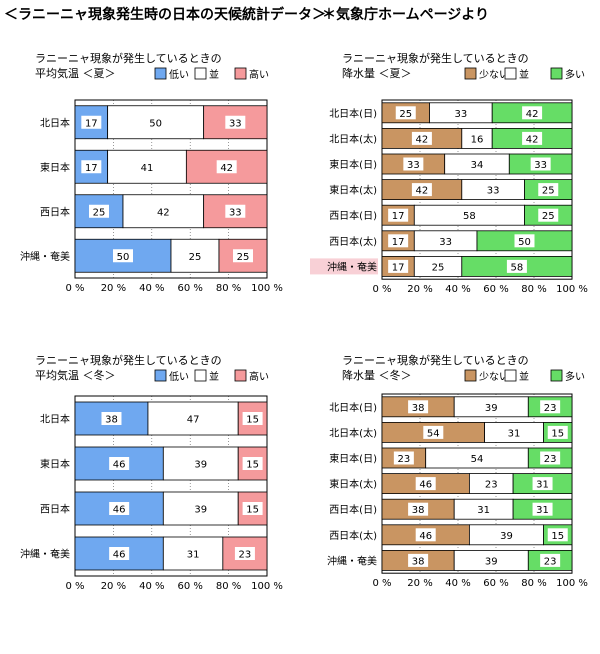  I want to click on chart-subtitle: 降水量 ＜夏＞, so click(377, 73).